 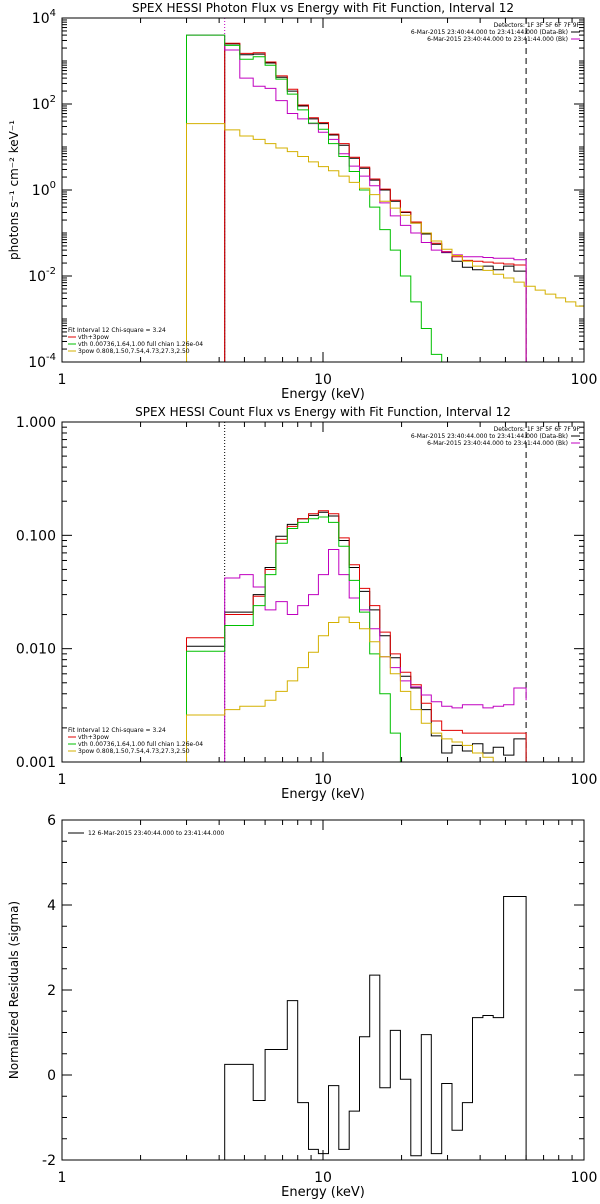 What do you see at coordinates (51, 1076) in the screenshot?
I see `y-tick-label: 0` at bounding box center [51, 1076].